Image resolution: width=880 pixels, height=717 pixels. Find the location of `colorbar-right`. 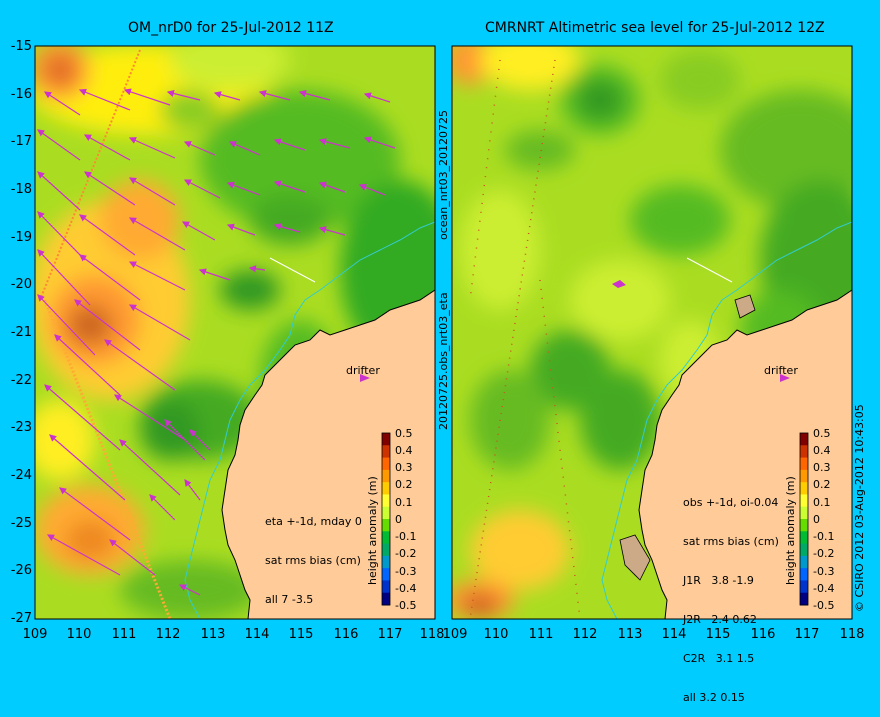

colorbar-right is located at coordinates (804, 519).